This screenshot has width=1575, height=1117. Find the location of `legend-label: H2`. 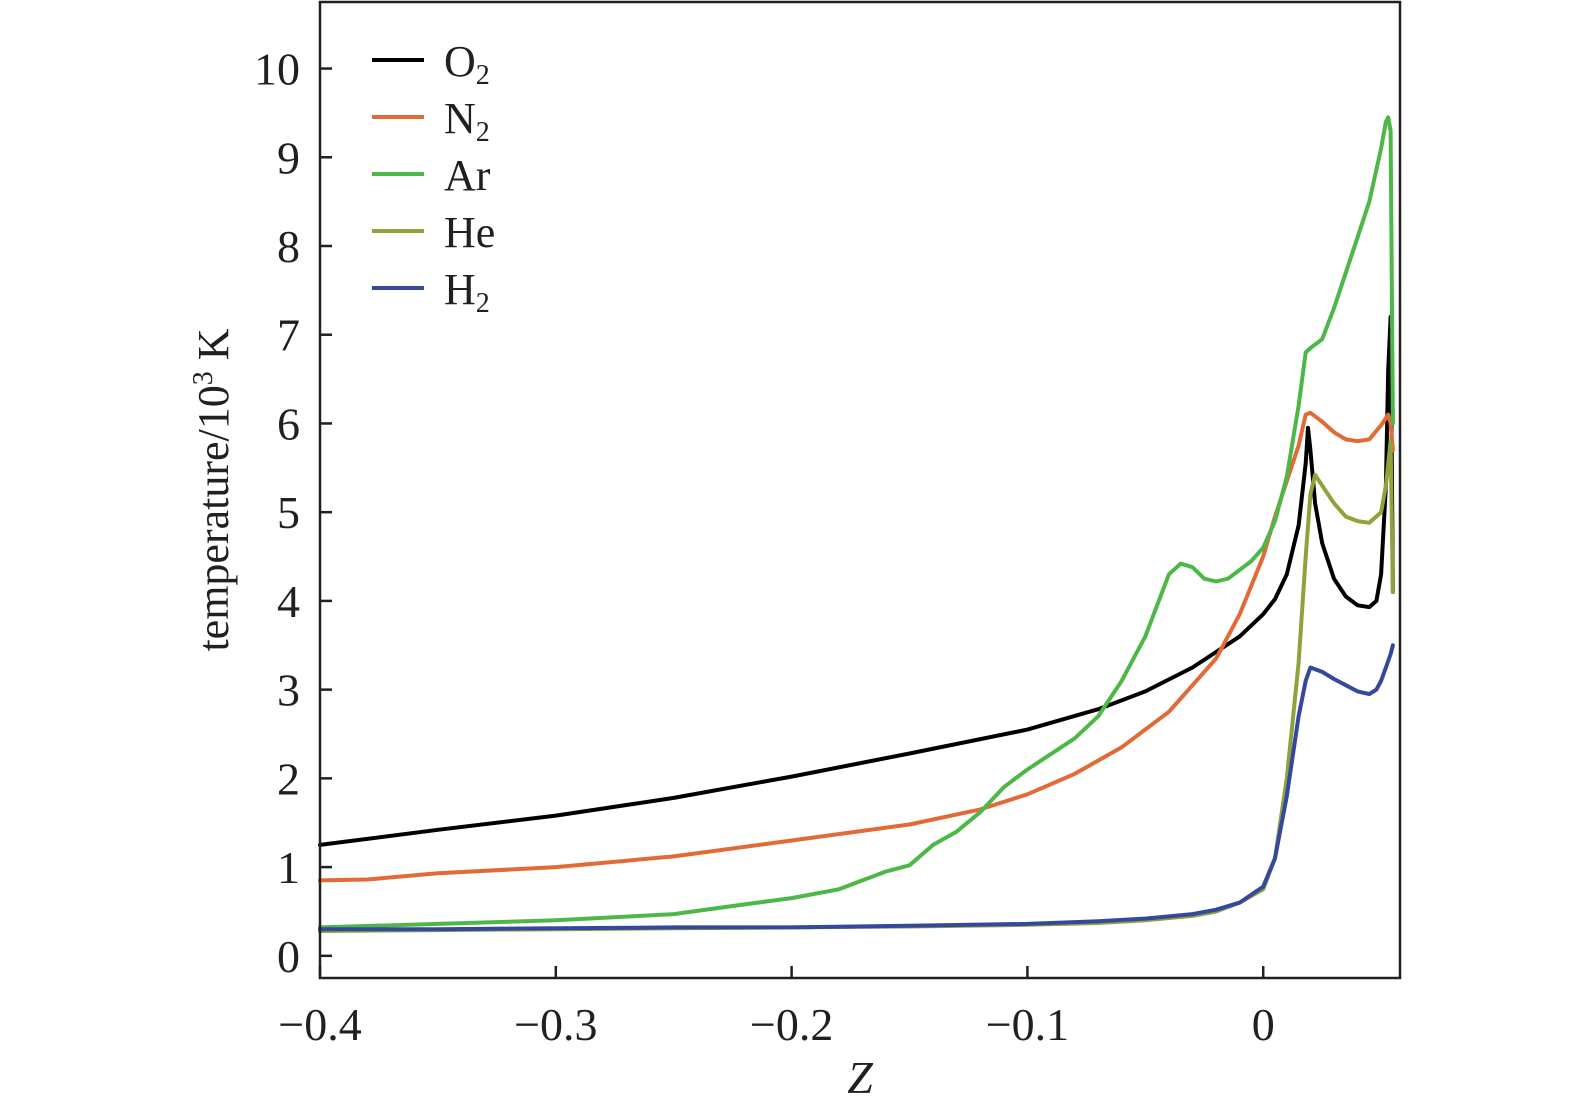

legend-label: H2 is located at coordinates (467, 292).